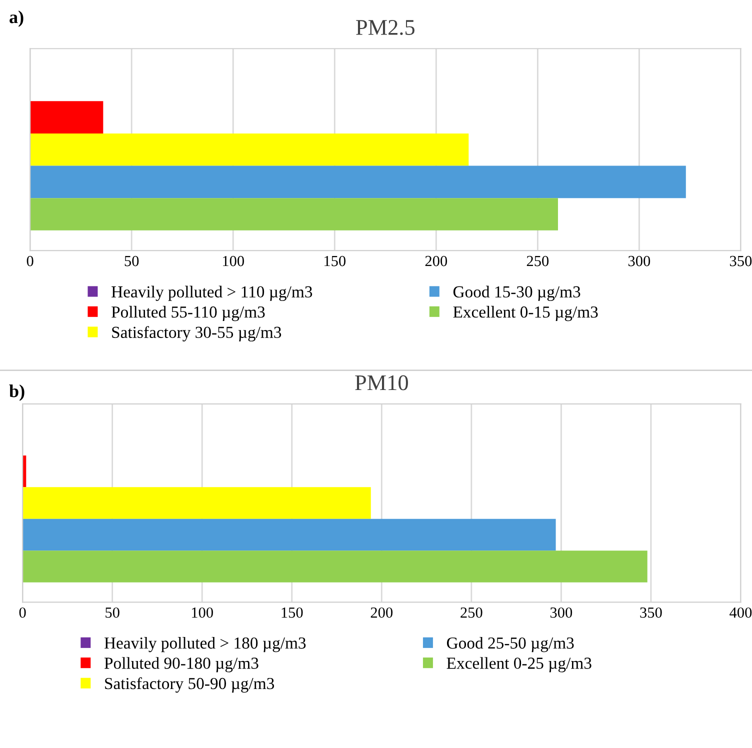 The width and height of the screenshot is (752, 748). Describe the element at coordinates (385, 28) in the screenshot. I see `chart-title: PM2.5` at that location.